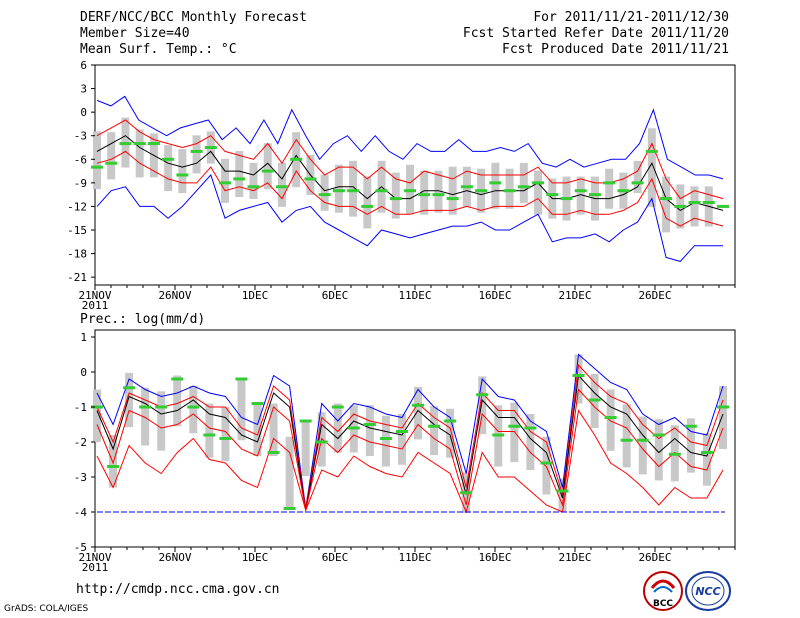 Image resolution: width=800 pixels, height=618 pixels. I want to click on temp-series-upper, so click(410, 159).